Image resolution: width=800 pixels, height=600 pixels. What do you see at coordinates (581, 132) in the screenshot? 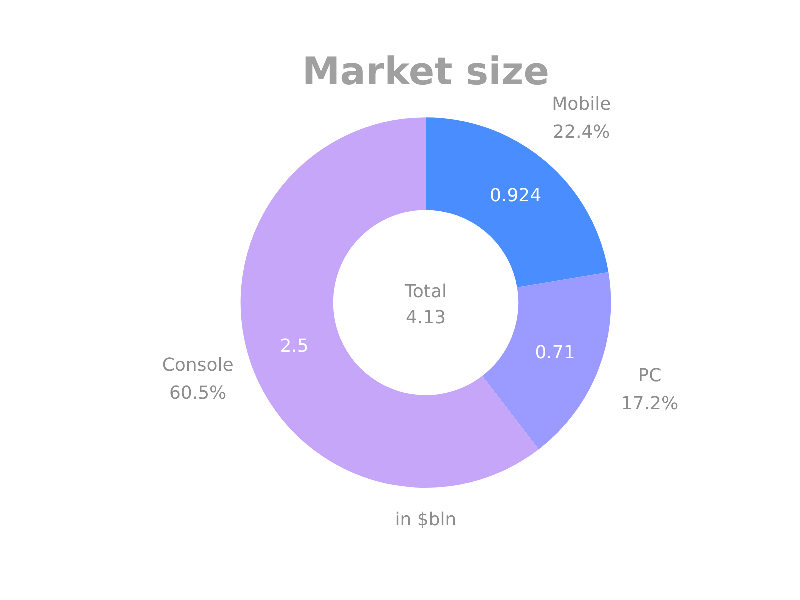
I see `data-label: 22.4%` at bounding box center [581, 132].